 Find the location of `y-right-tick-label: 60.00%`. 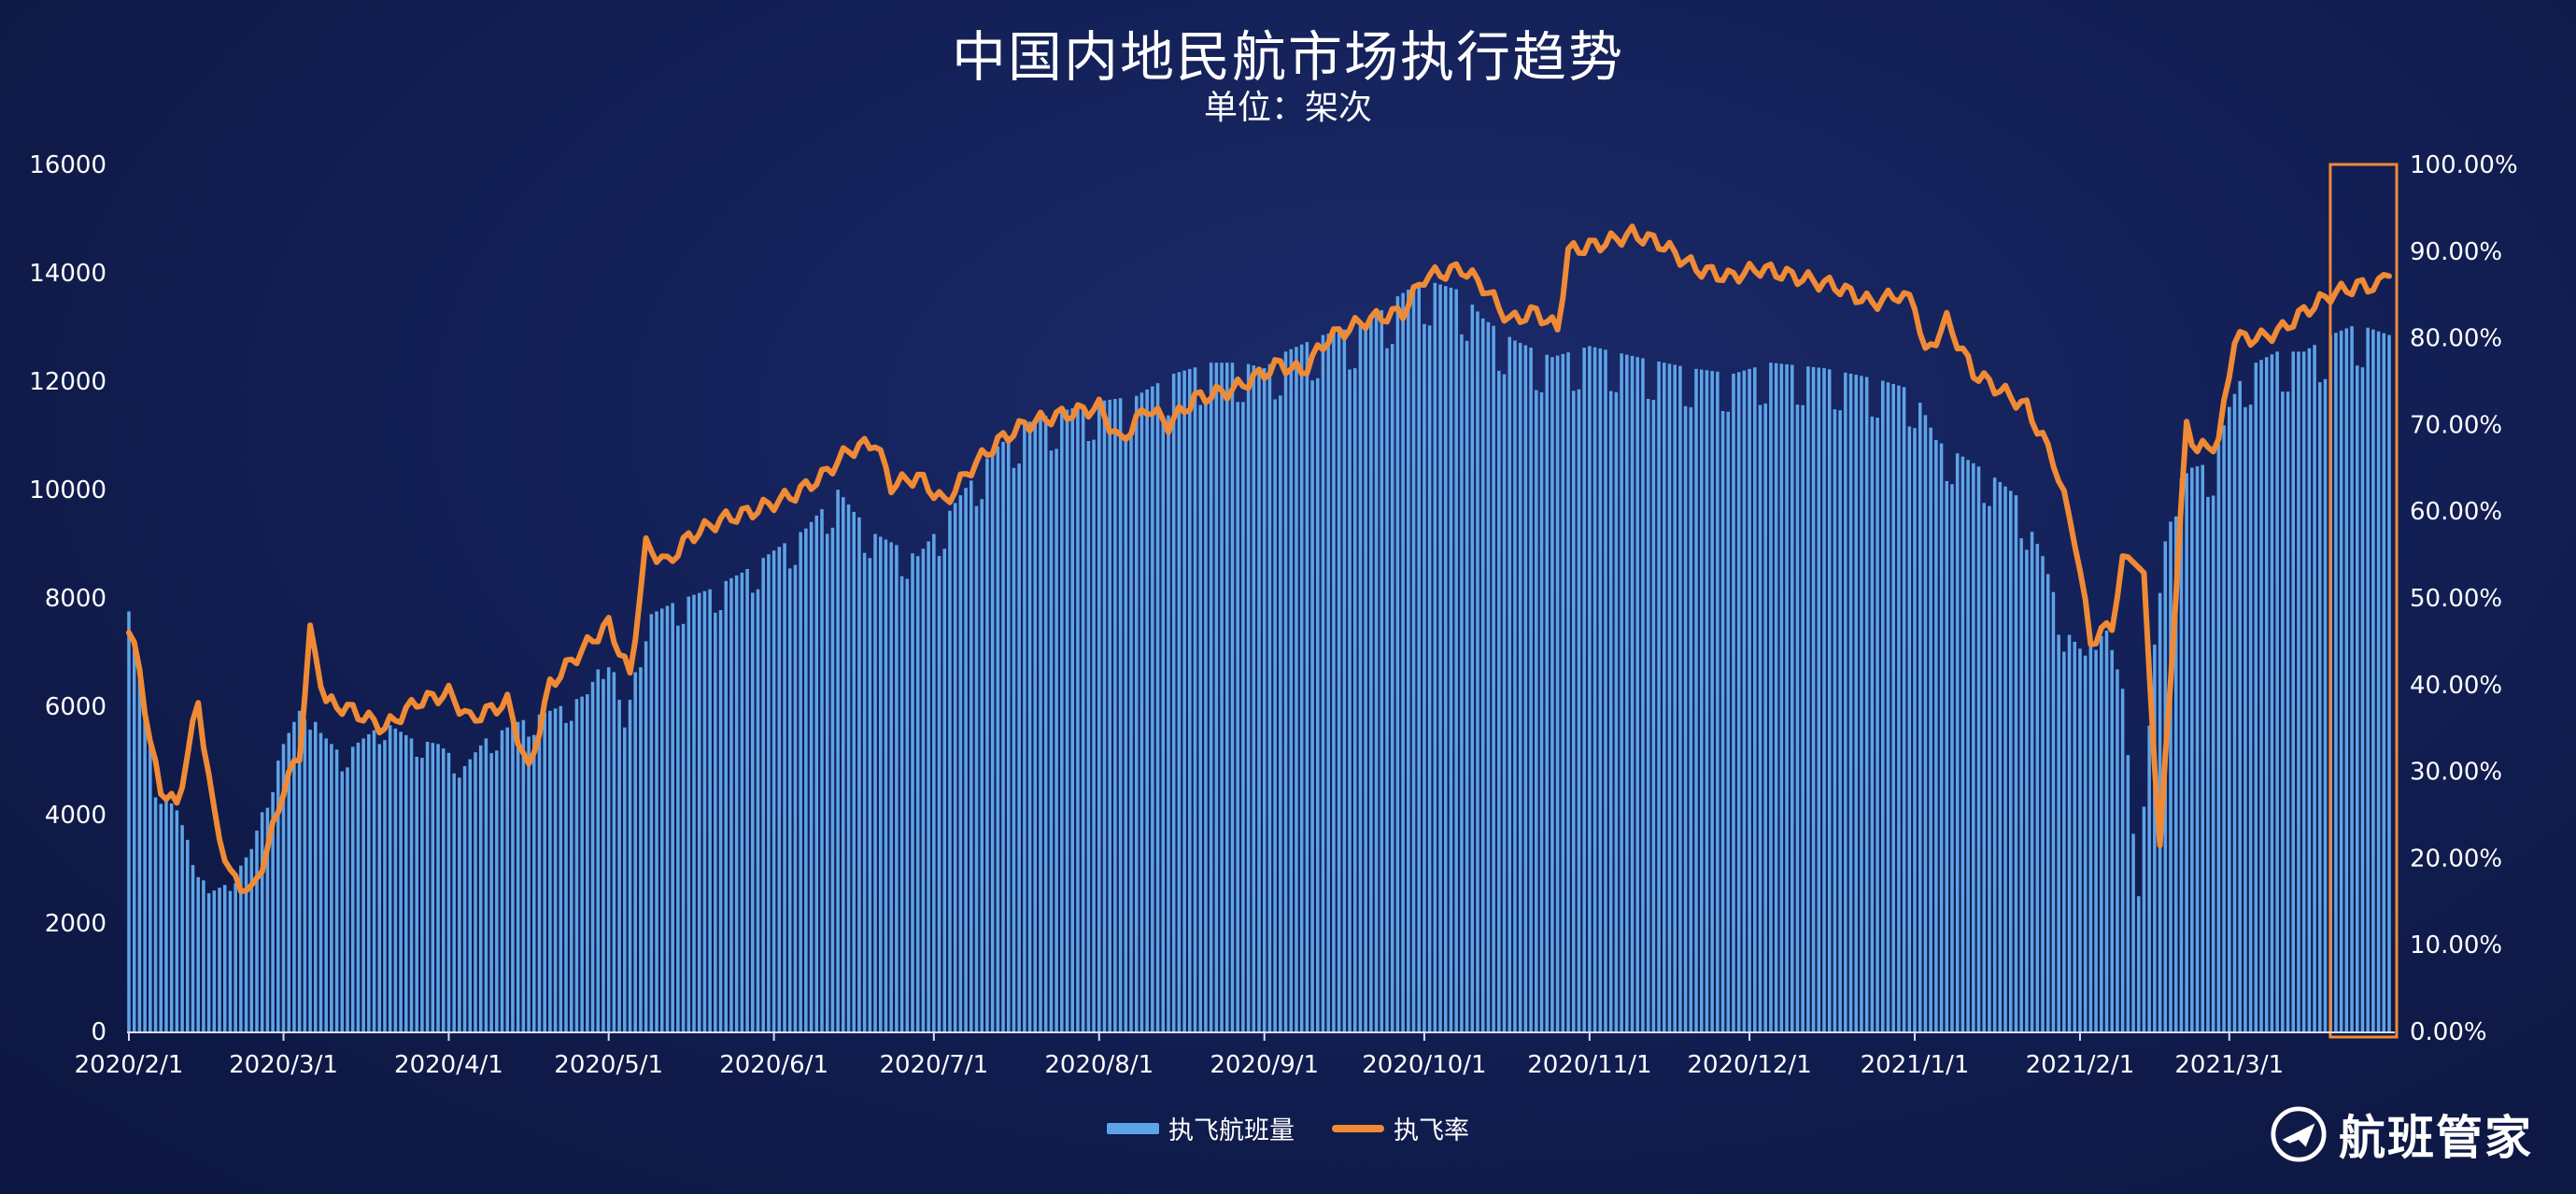

y-right-tick-label: 60.00% is located at coordinates (2456, 512).